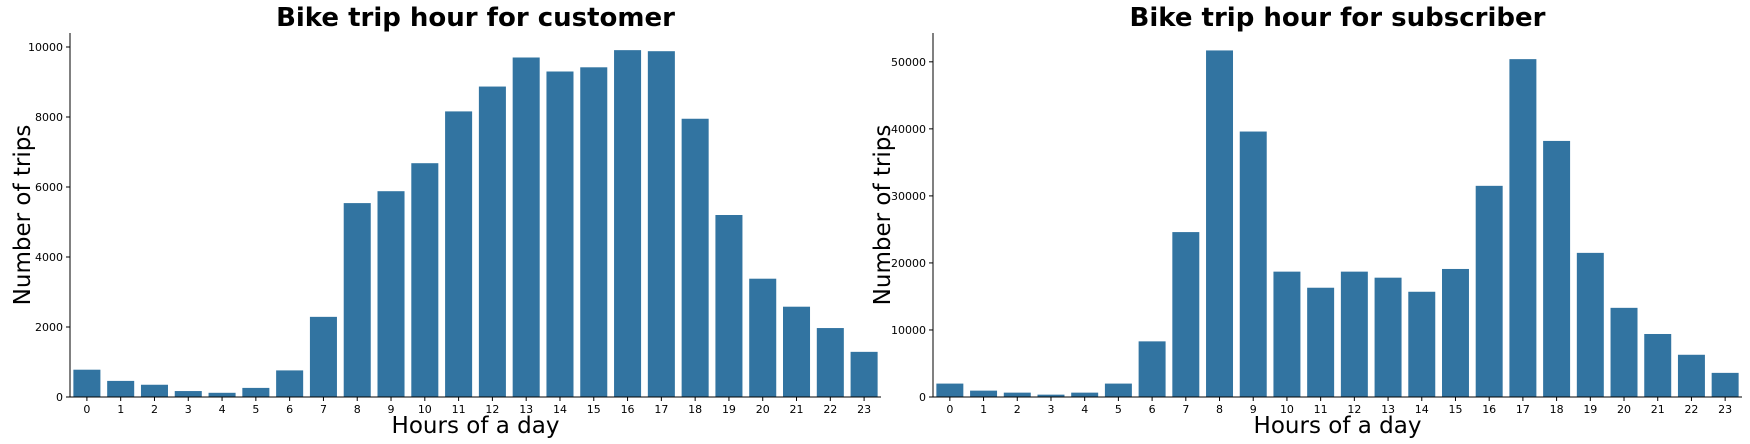 This screenshot has width=1750, height=444. I want to click on subscriber-y-tick-label: 30000, so click(908, 196).